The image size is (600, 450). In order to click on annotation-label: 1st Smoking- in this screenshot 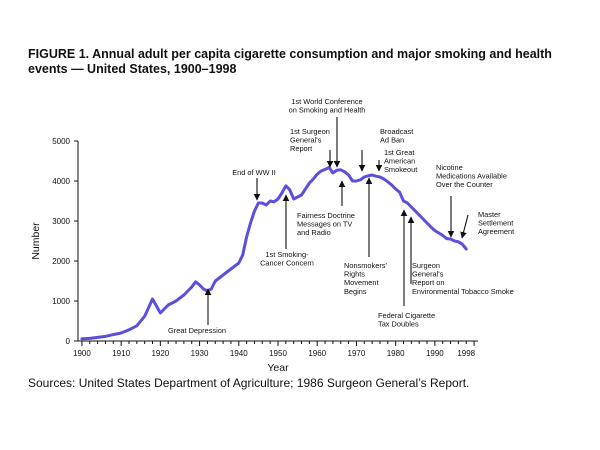, I will do `click(287, 254)`.